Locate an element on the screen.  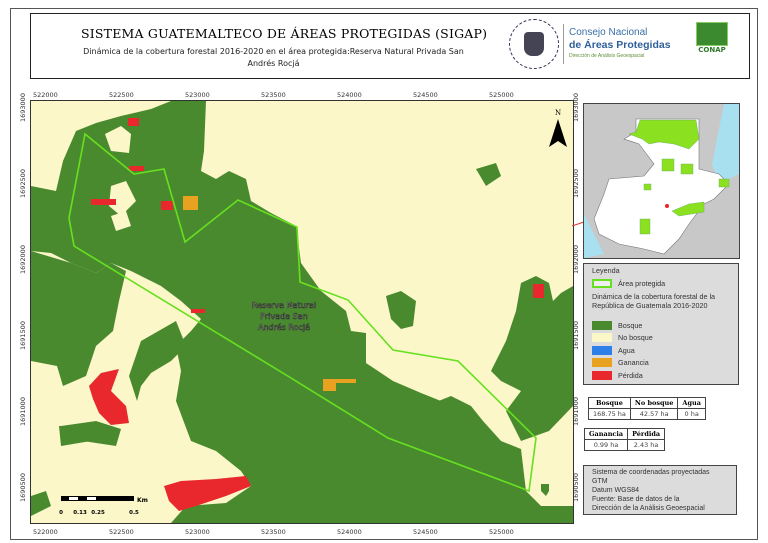
legend-item: Pérdida is located at coordinates (617, 375).